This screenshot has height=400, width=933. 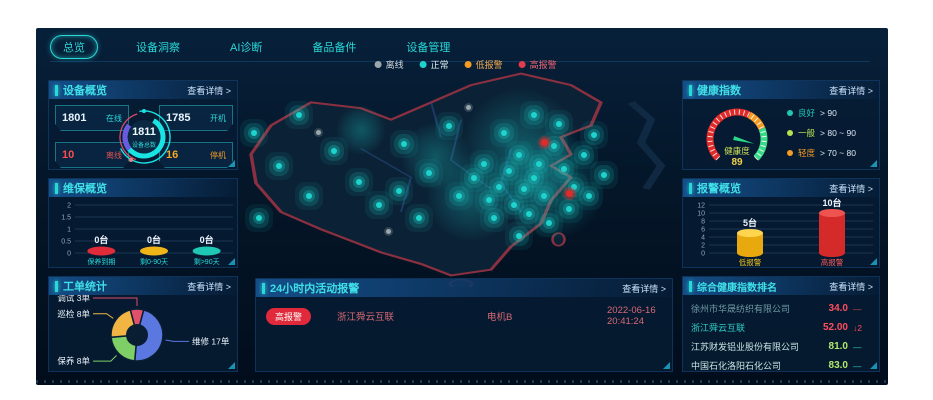 What do you see at coordinates (434, 64) in the screenshot?
I see `map-legend-item-1: 正常` at bounding box center [434, 64].